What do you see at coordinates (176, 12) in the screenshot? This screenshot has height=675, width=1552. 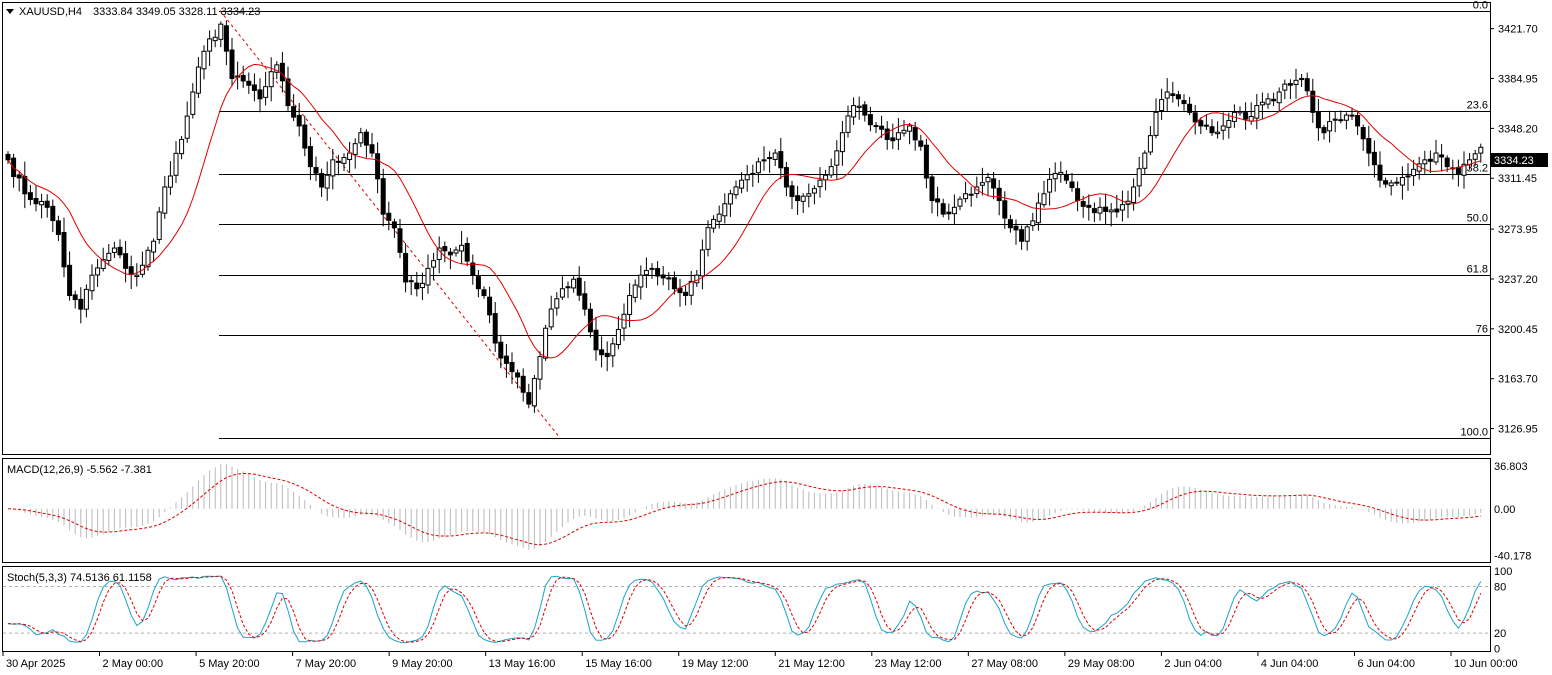 I see `ohlc-values: 3333.84 3349.05 3328.11 3334.23` at bounding box center [176, 12].